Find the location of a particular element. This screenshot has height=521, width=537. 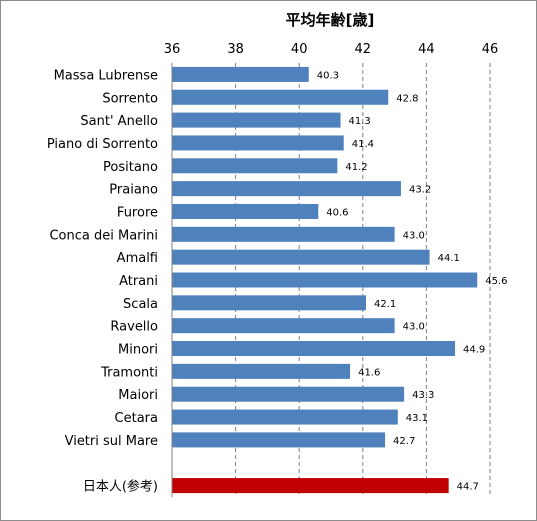

category-label: Maiori is located at coordinates (138, 395).